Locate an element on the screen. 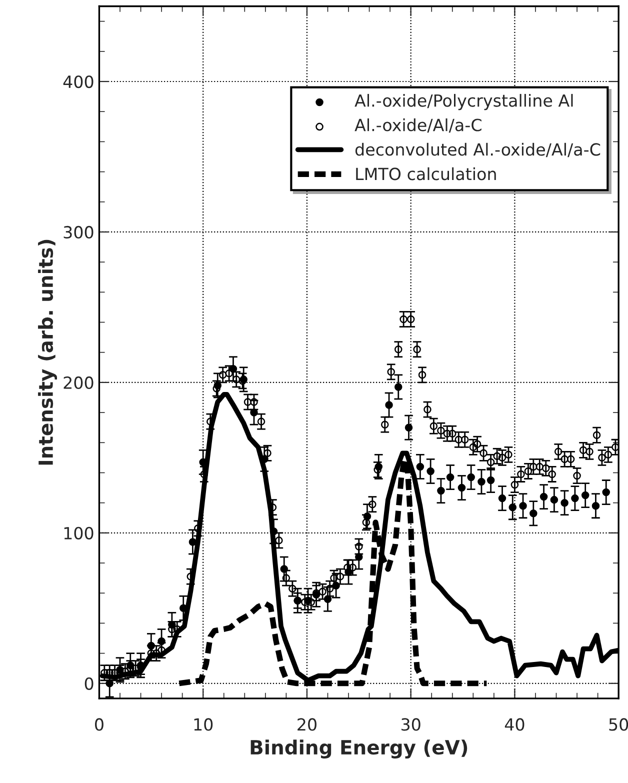 This screenshot has width=628, height=783. y-axis-title: Intensity (arb. units) is located at coordinates (47, 352).